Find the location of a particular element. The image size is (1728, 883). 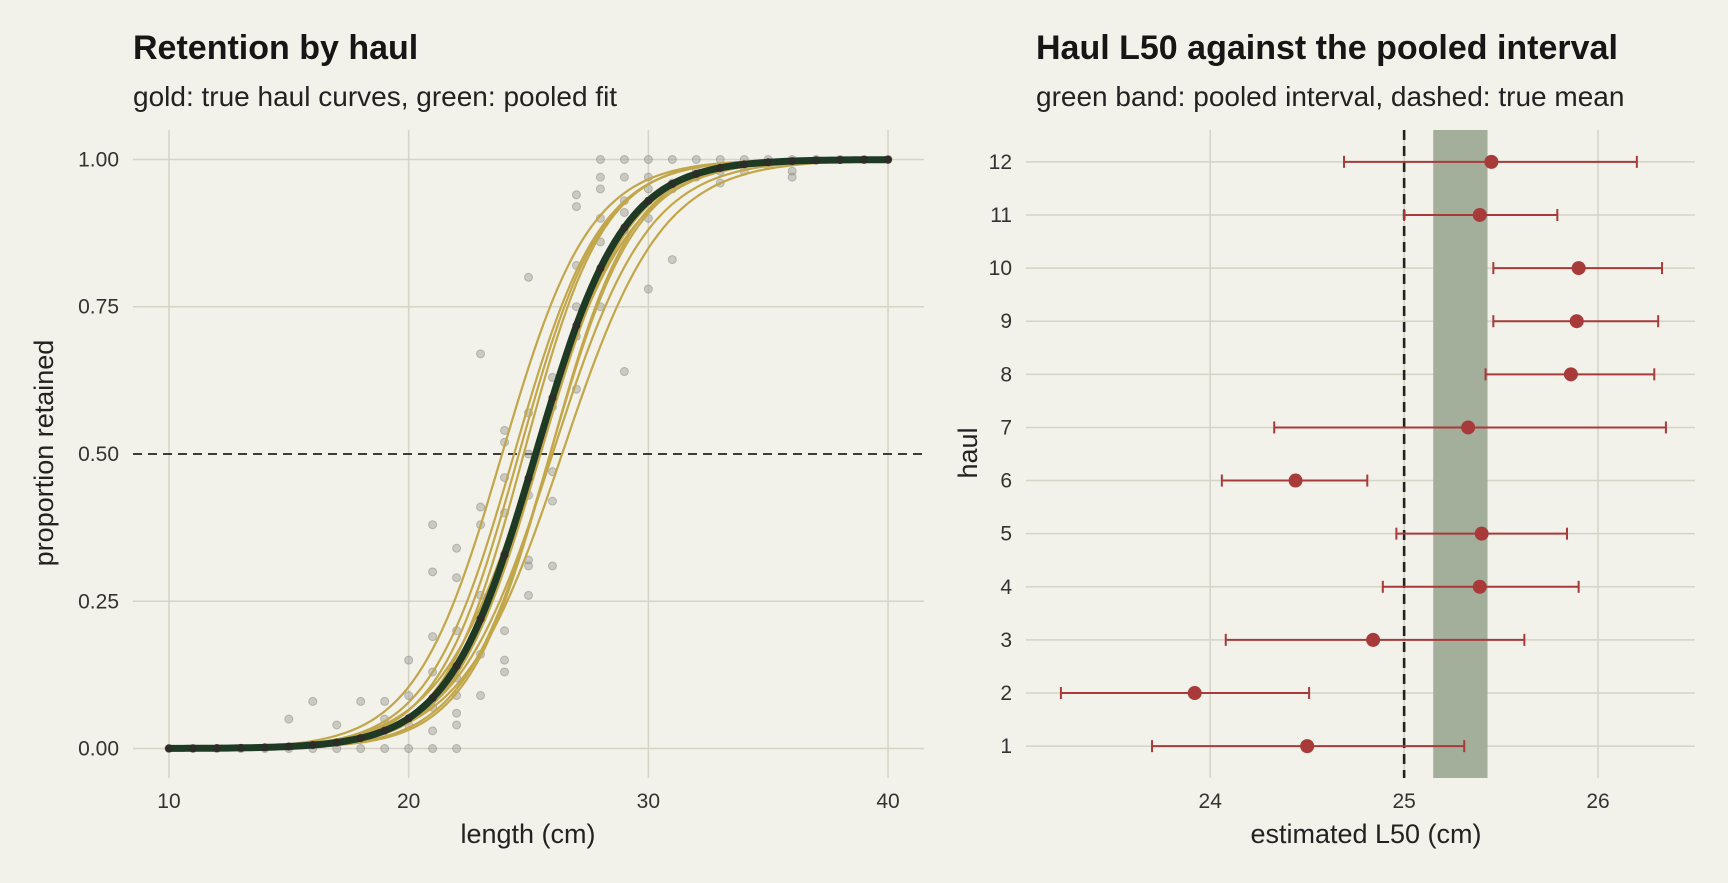

haul-tick-label: 9 is located at coordinates (1006, 321).